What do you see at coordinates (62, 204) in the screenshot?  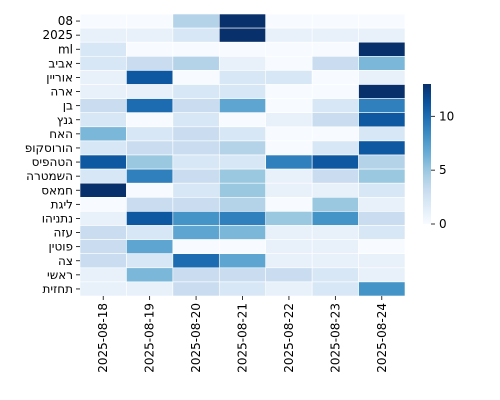 I see `y-tick-label: ליגת` at bounding box center [62, 204].